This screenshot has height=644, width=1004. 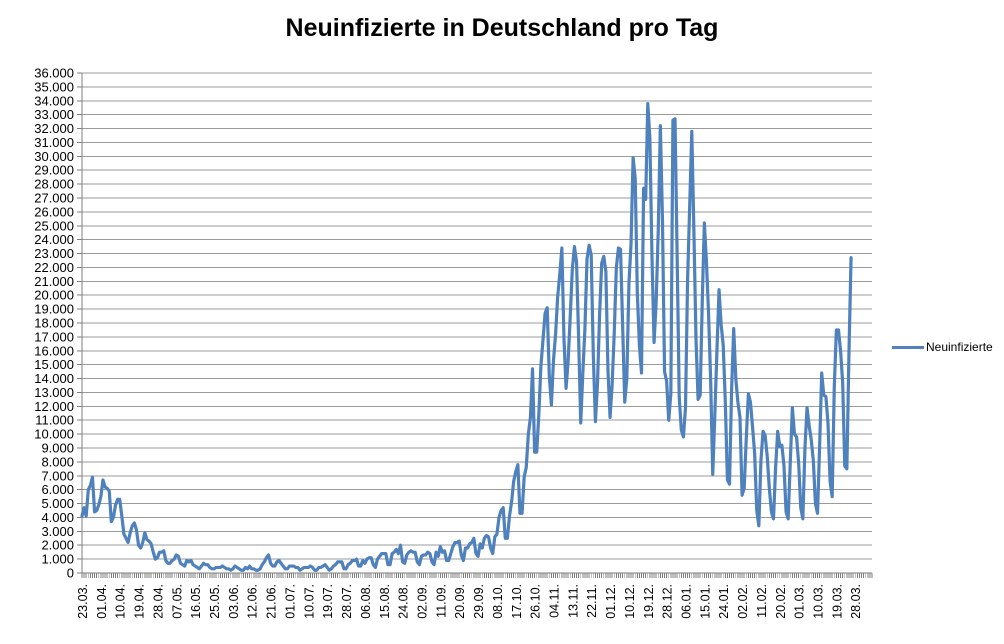 I want to click on y-tick-label: 9.000, so click(x=57, y=448).